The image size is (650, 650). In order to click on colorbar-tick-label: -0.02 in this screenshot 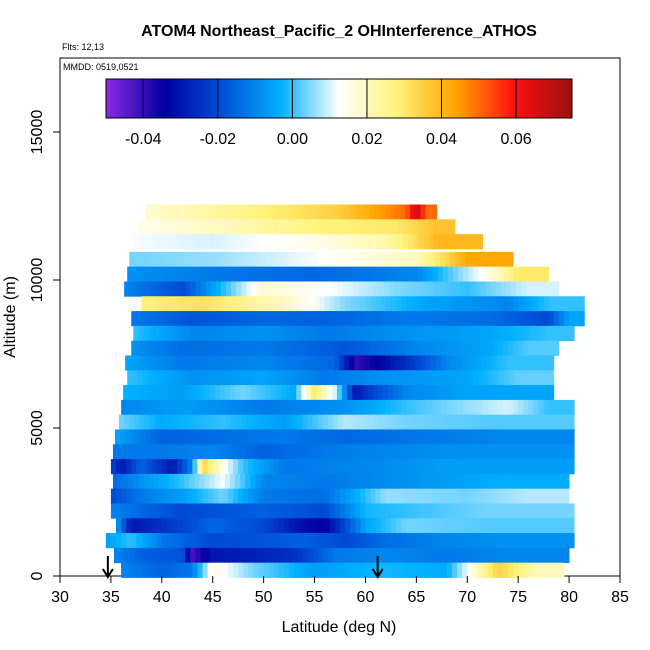, I will do `click(218, 139)`.